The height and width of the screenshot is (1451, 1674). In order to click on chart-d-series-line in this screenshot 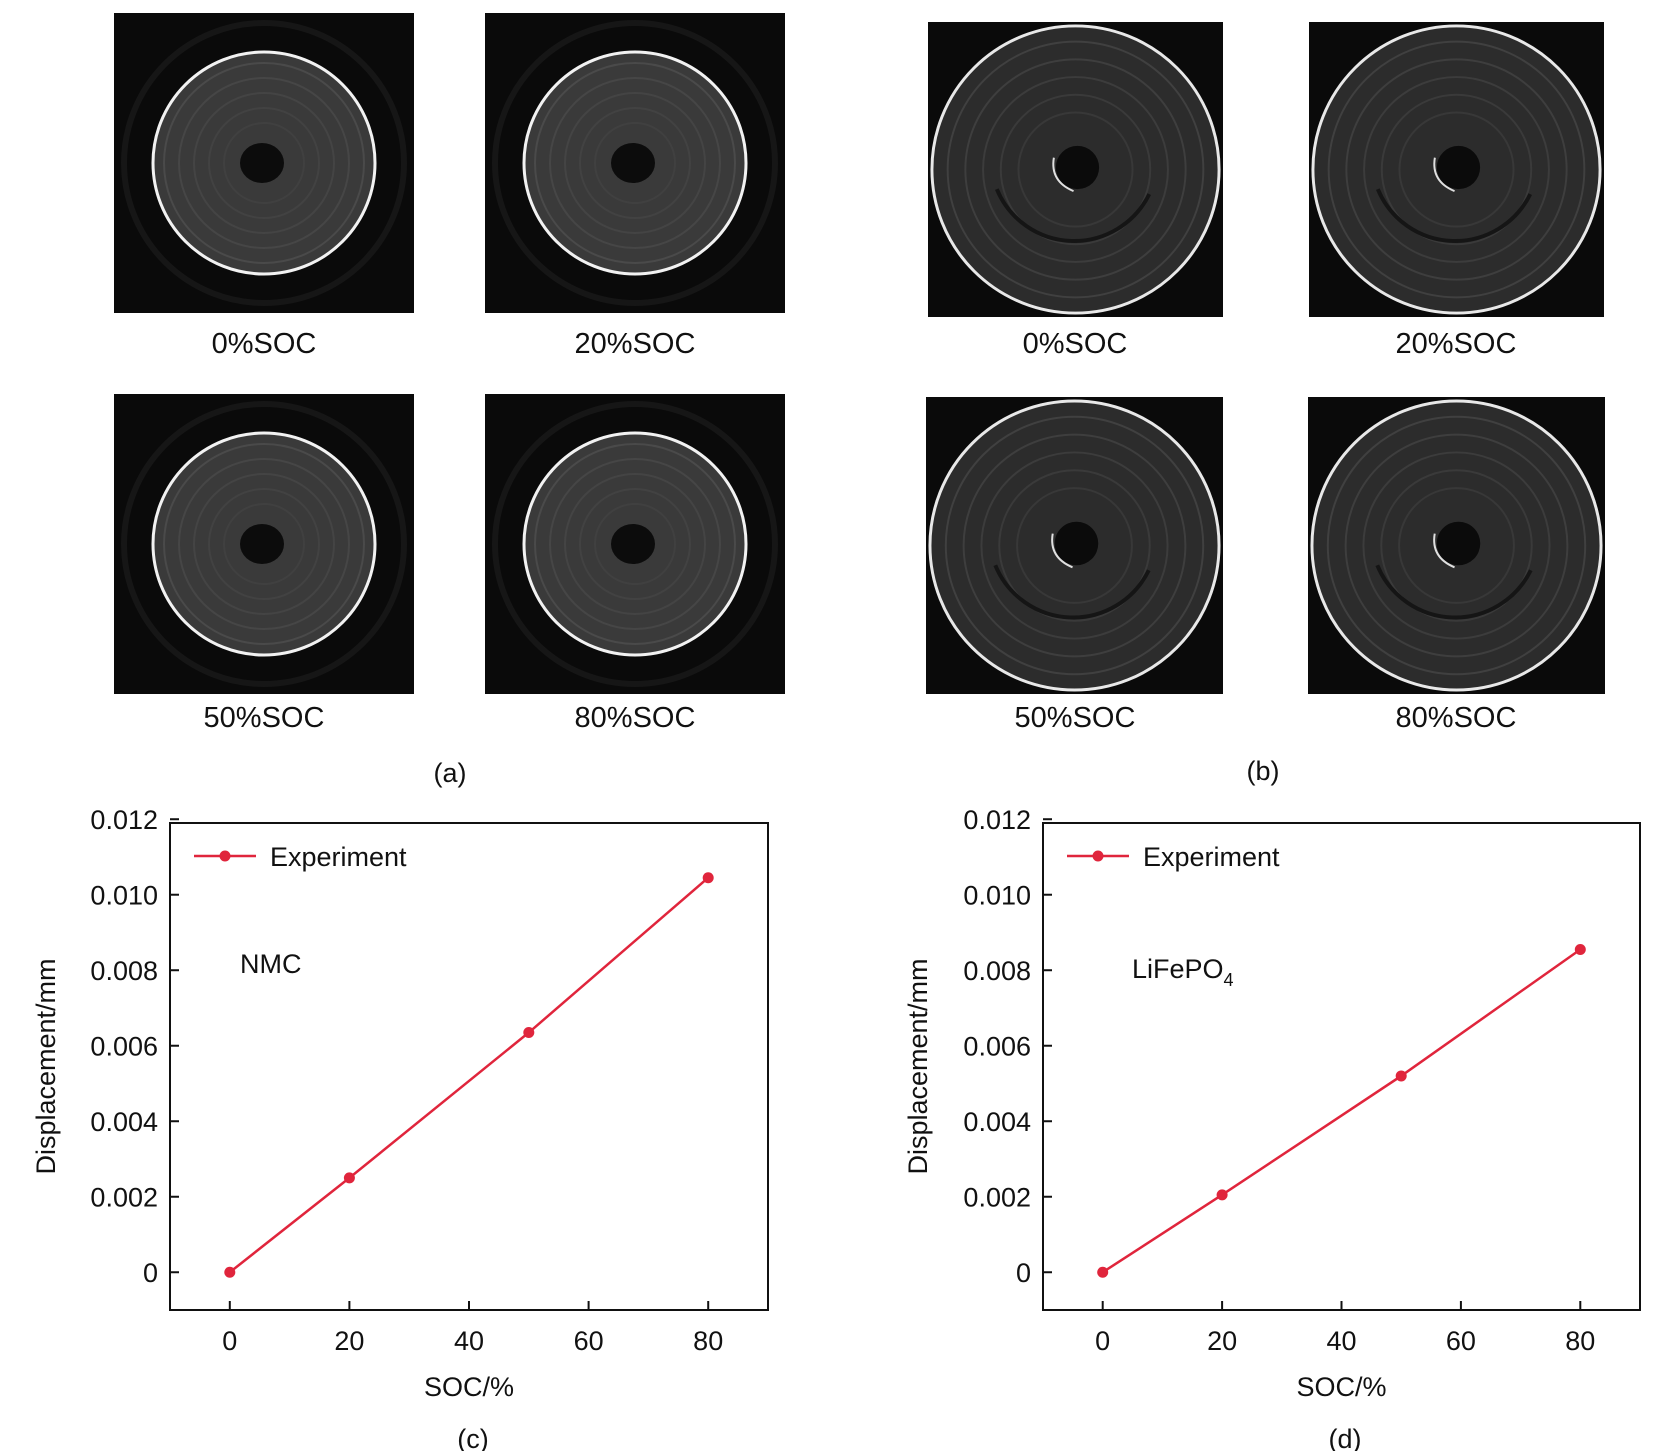, I will do `click(1342, 1111)`.